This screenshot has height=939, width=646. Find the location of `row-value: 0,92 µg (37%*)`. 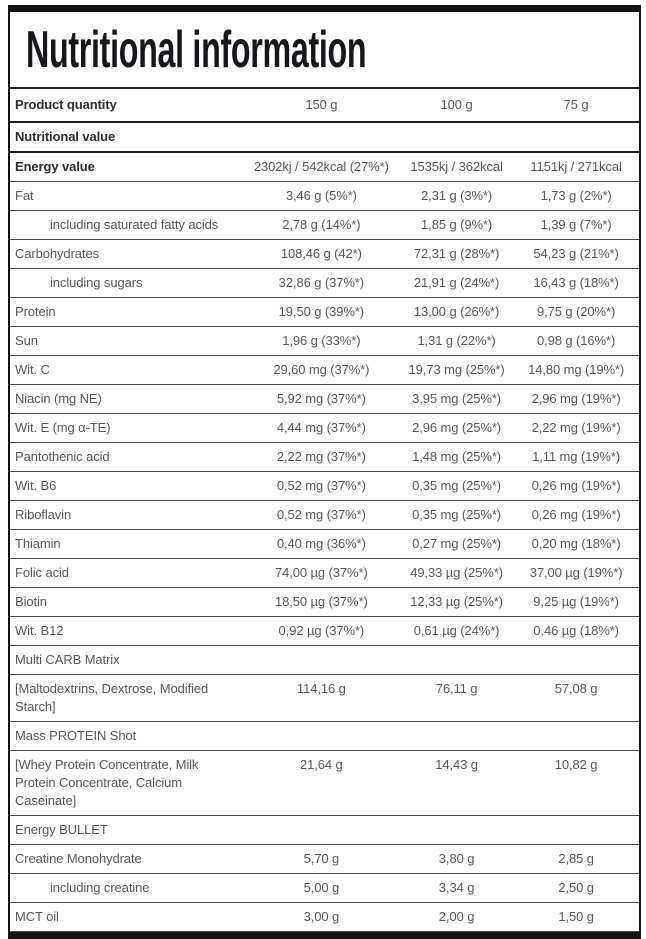

row-value: 0,92 µg (37%*) is located at coordinates (321, 630).